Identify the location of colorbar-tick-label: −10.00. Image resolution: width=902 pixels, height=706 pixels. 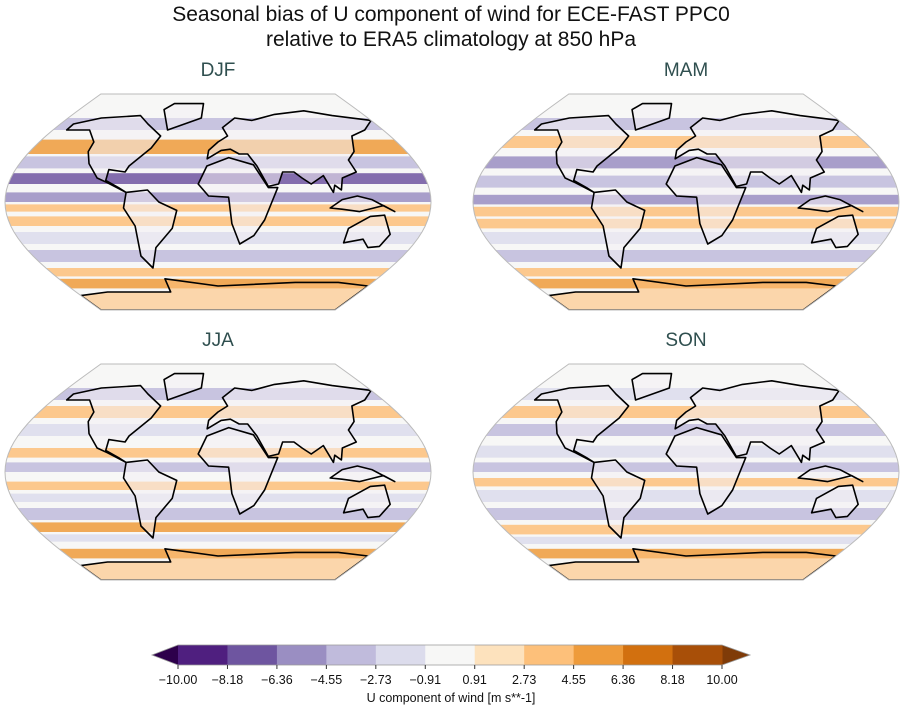
(178, 680).